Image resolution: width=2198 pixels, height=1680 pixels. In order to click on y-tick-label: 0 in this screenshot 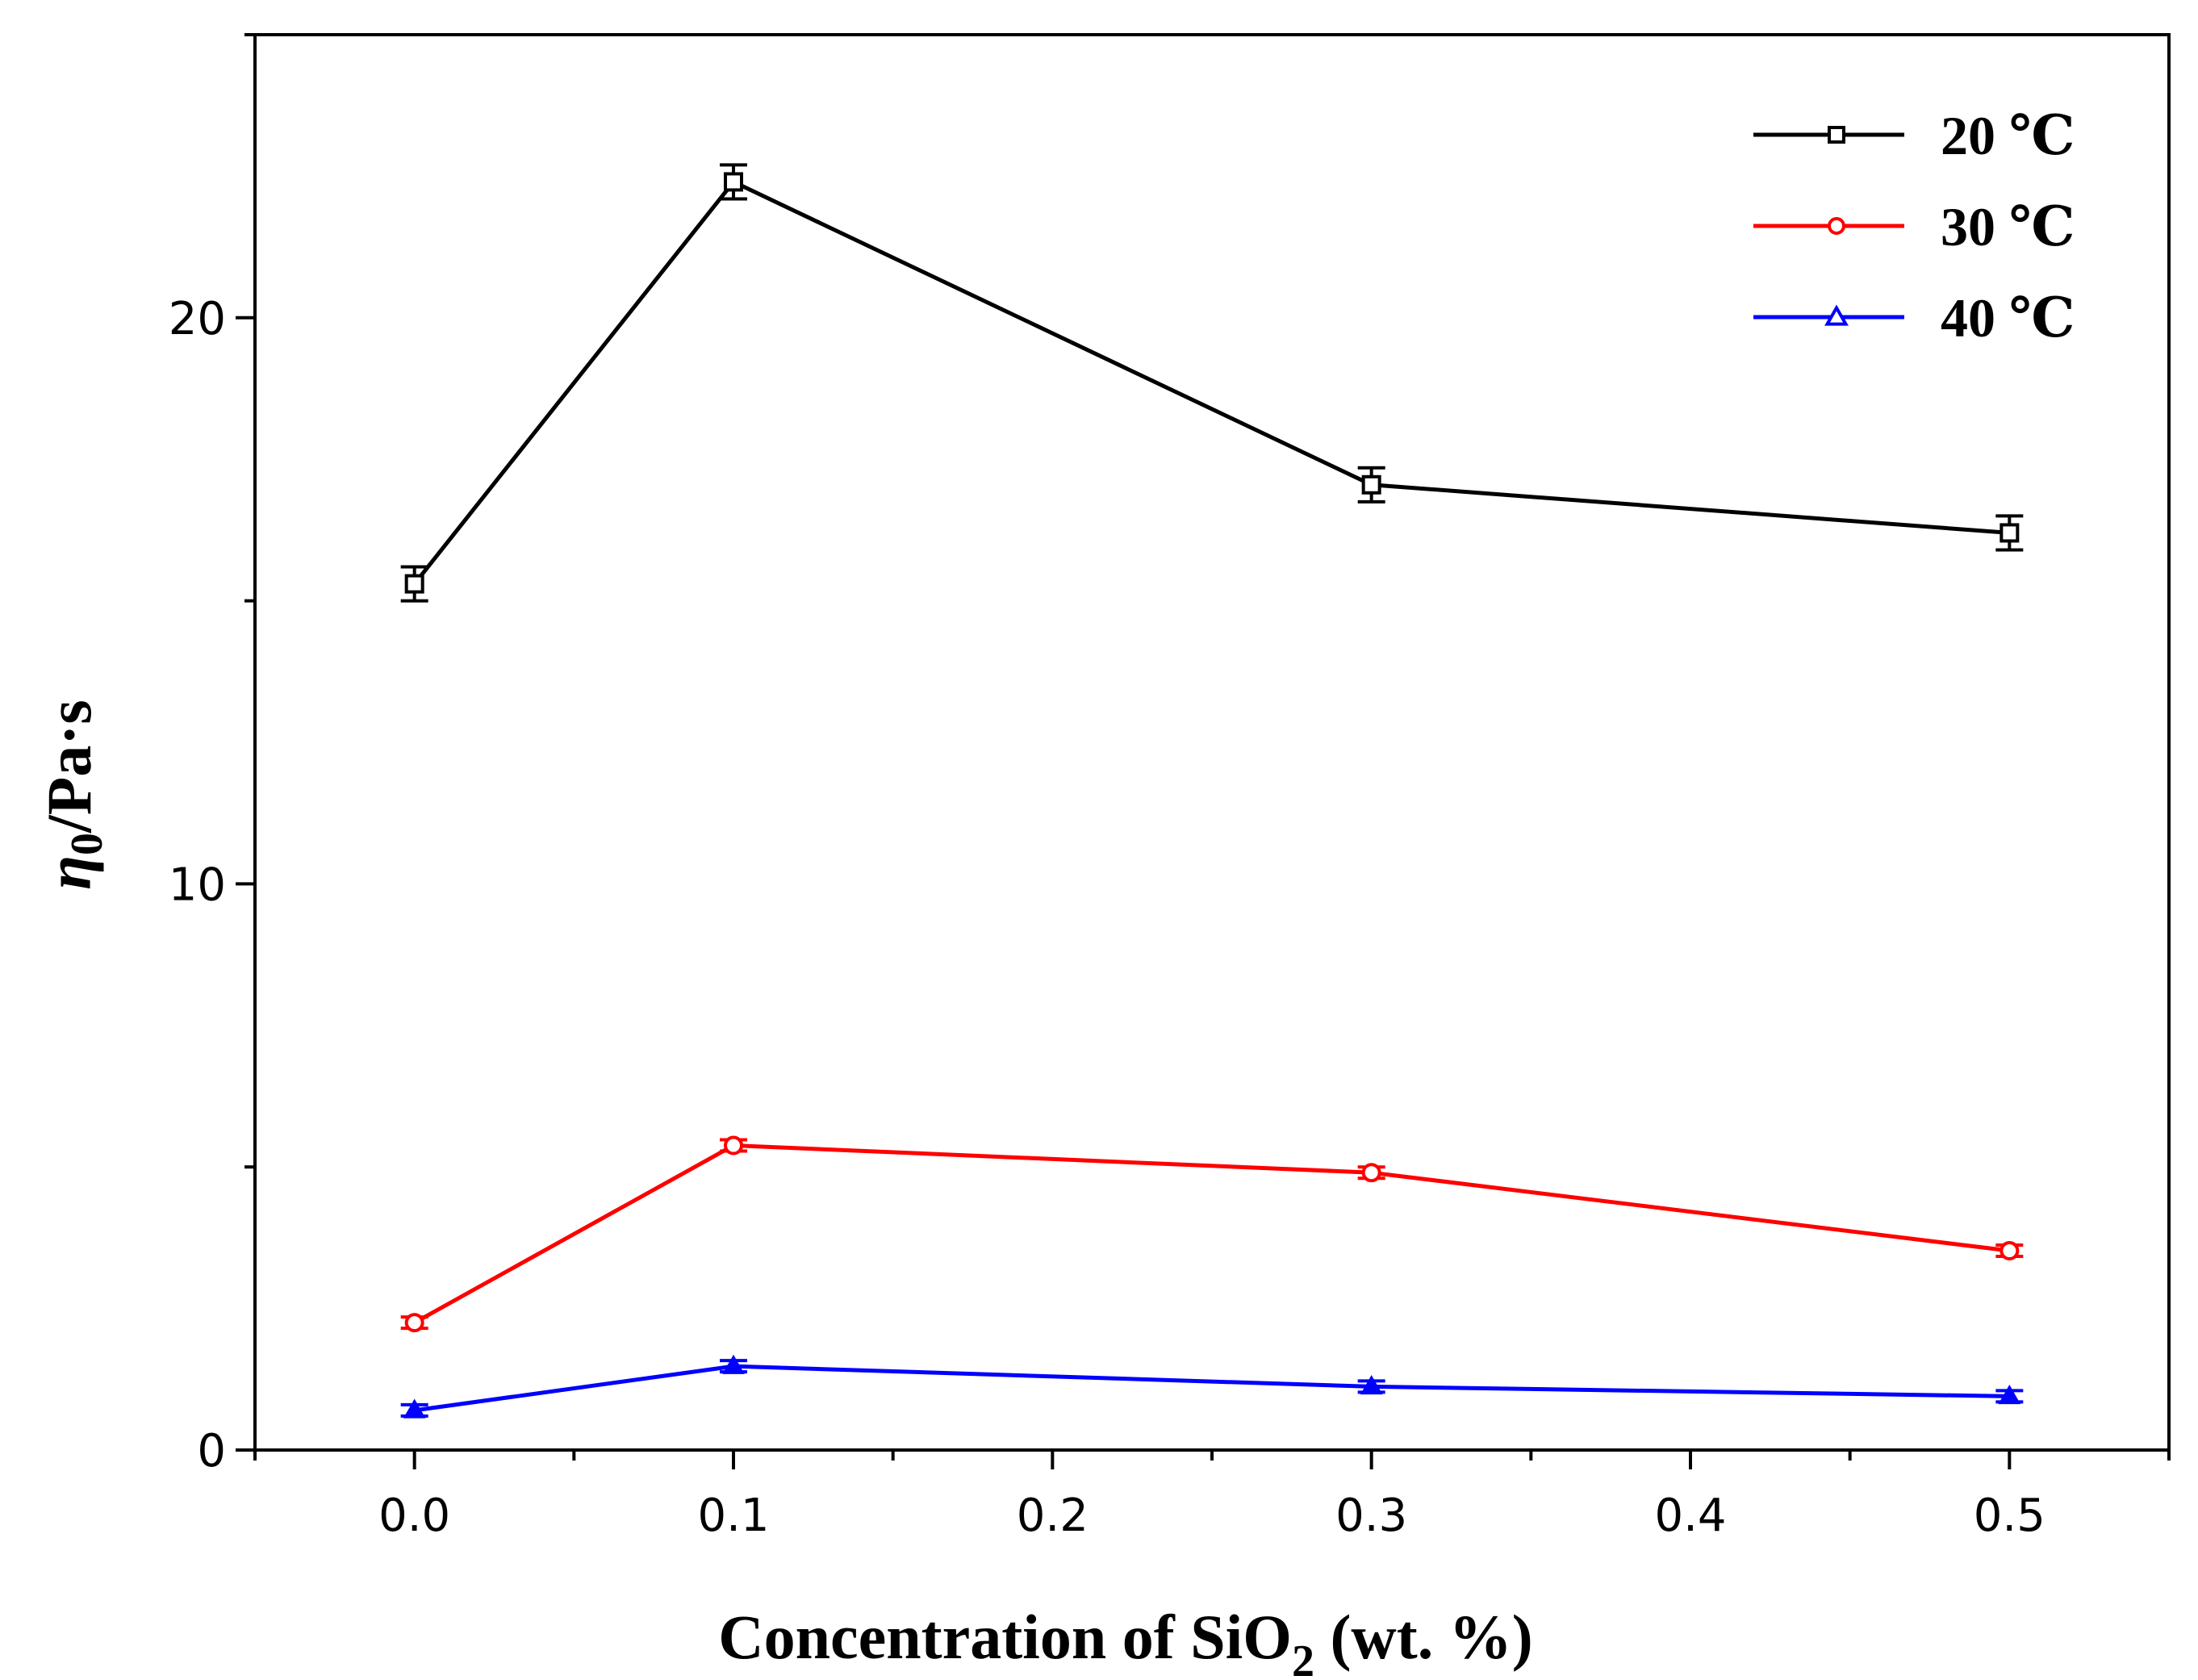, I will do `click(211, 1451)`.